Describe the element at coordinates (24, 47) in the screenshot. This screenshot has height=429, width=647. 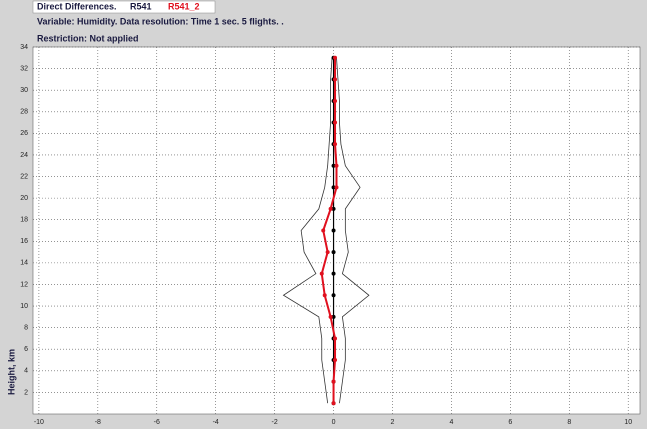
I see `y-tick-label: 34` at that location.